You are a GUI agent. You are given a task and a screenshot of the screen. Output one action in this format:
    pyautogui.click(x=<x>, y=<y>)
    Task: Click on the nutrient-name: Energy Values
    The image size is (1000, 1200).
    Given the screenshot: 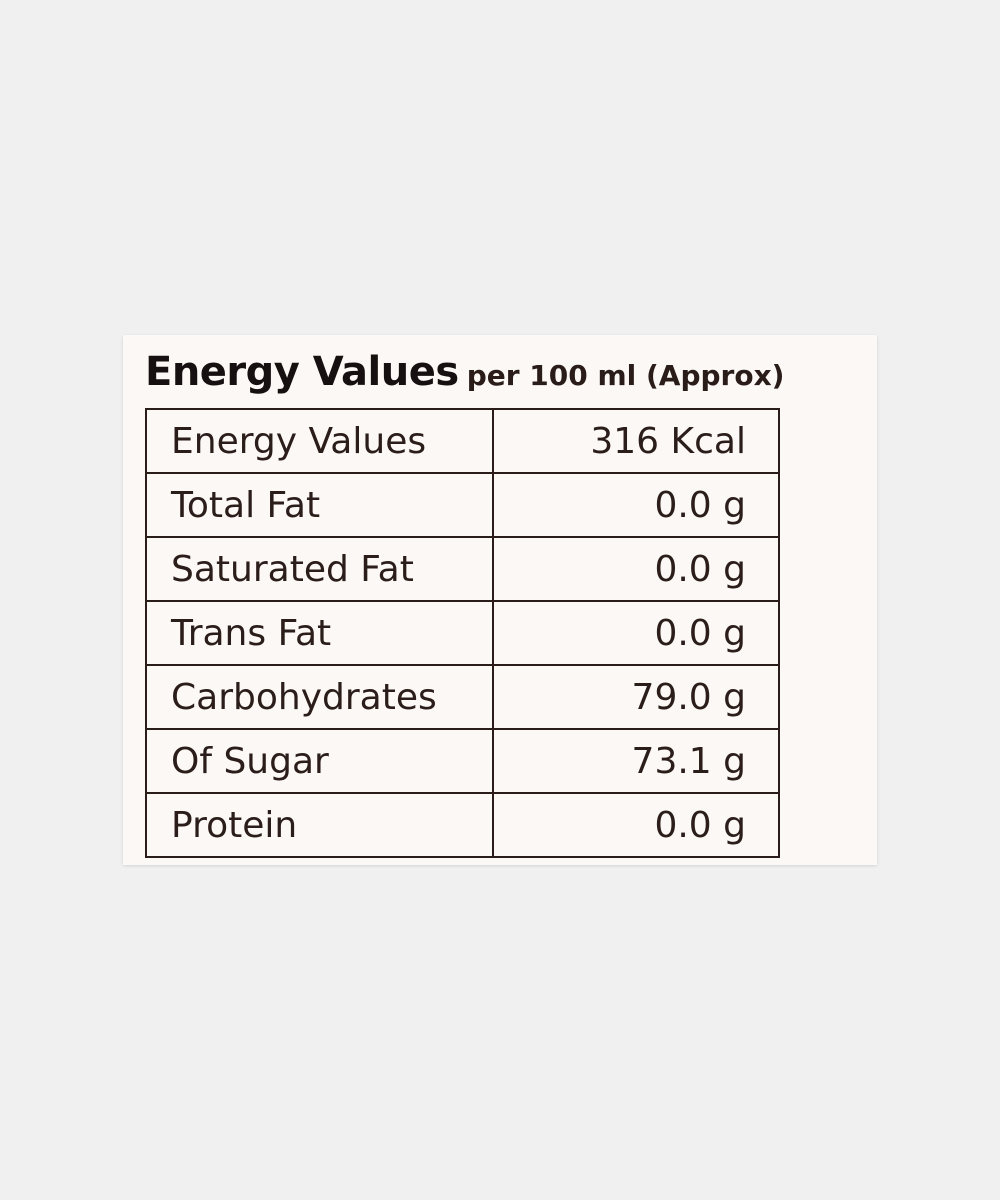 What is the action you would take?
    pyautogui.click(x=319, y=441)
    